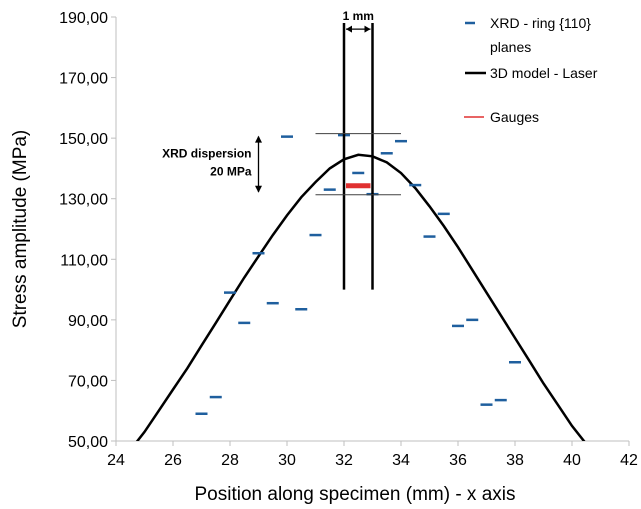  I want to click on y-tick-label: 190,00, so click(83, 18).